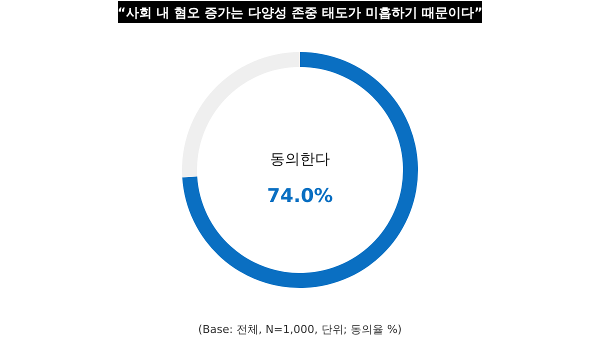 The width and height of the screenshot is (600, 347). Describe the element at coordinates (300, 159) in the screenshot. I see `slice-label: 동의한다` at that location.